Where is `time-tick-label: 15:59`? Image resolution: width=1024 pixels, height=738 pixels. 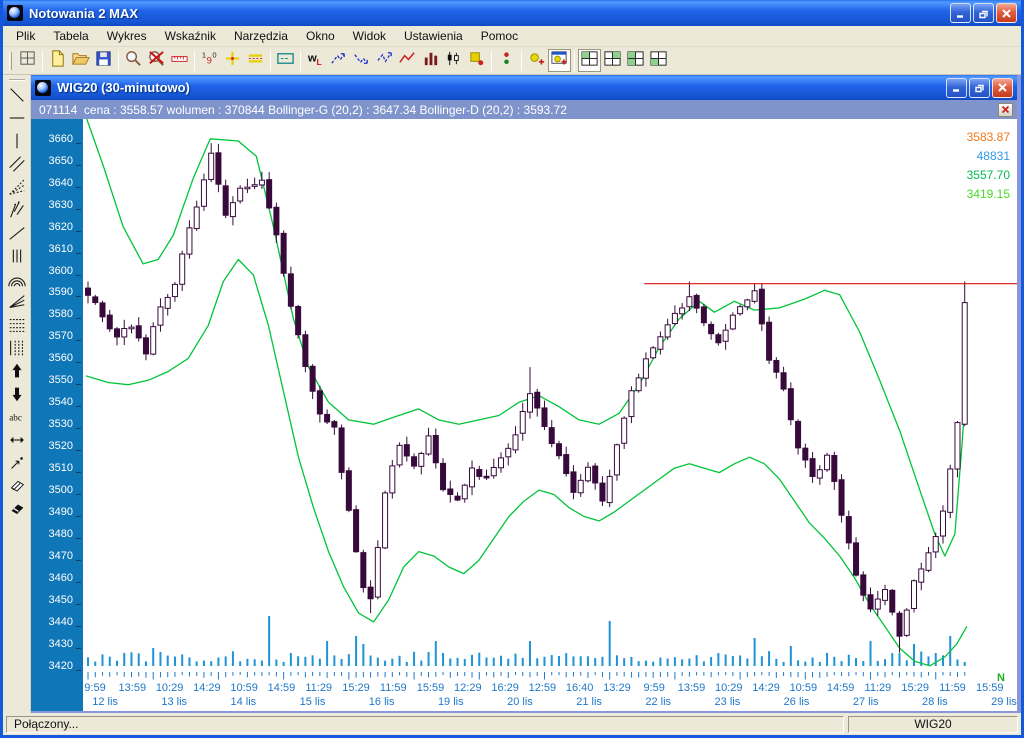
time-tick-label: 15:59 is located at coordinates (989, 688).